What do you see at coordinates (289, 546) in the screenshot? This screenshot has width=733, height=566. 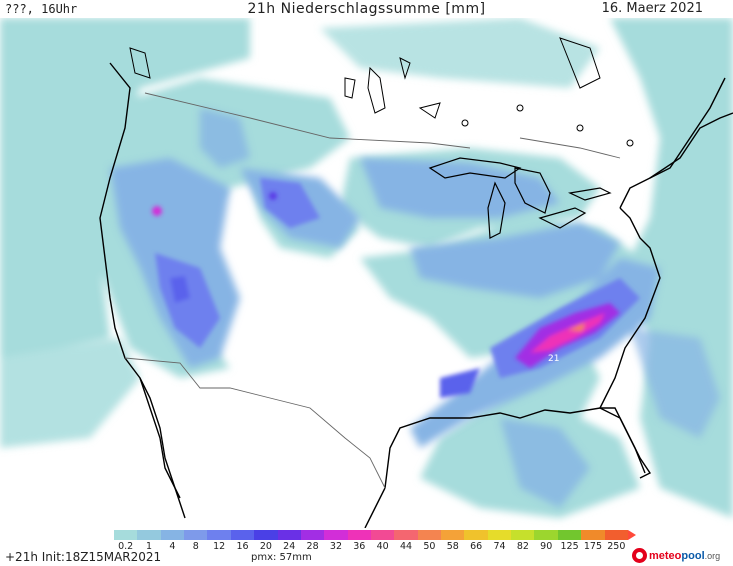 I see `colorbar-tick-label: 24` at bounding box center [289, 546].